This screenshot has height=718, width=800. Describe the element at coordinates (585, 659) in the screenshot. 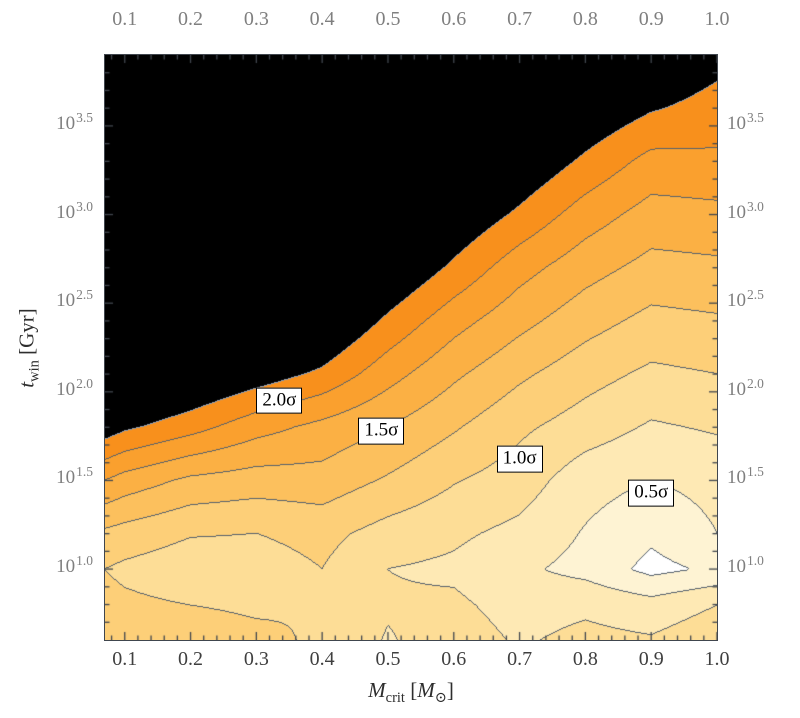

I see `x-axis-bottom-tick-label: 0.8` at that location.